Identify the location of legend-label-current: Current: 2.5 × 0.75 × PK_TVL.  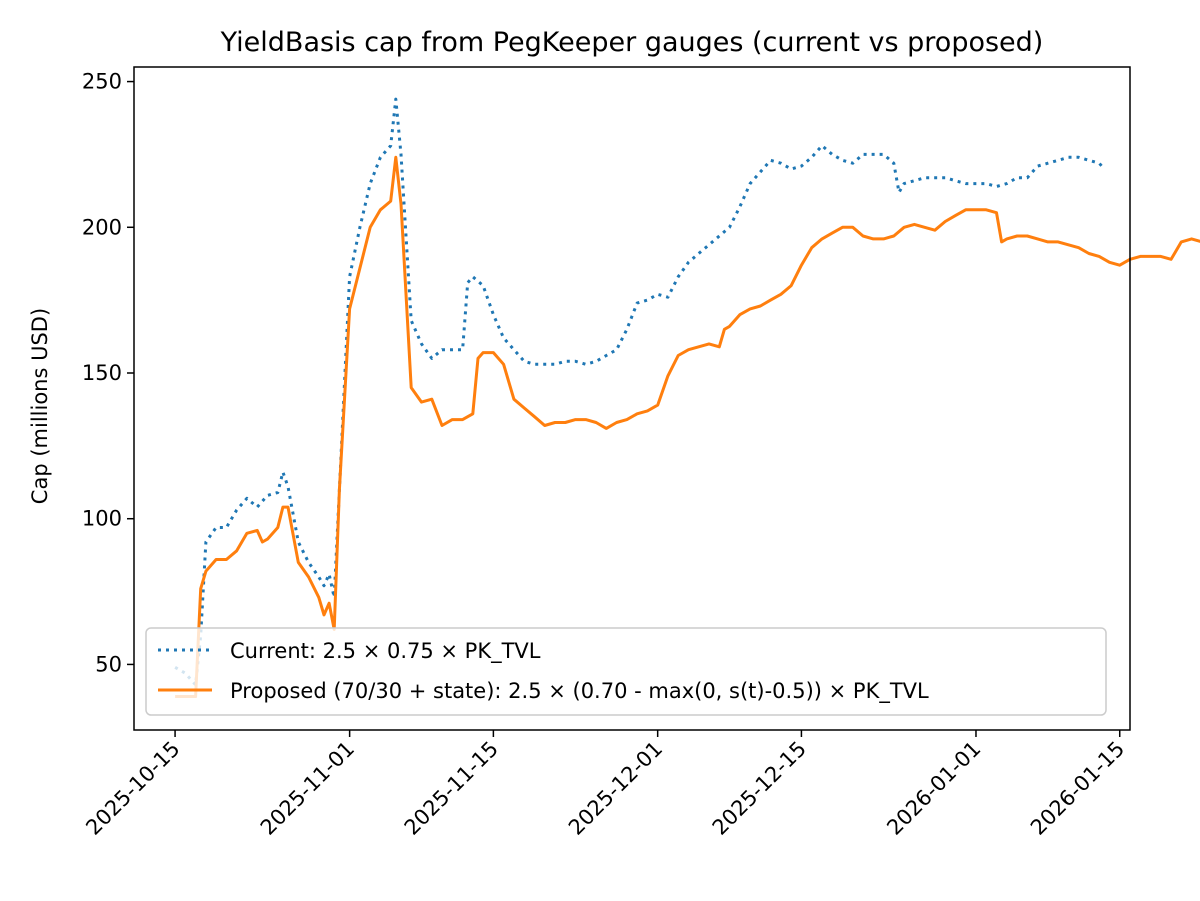
(385, 651).